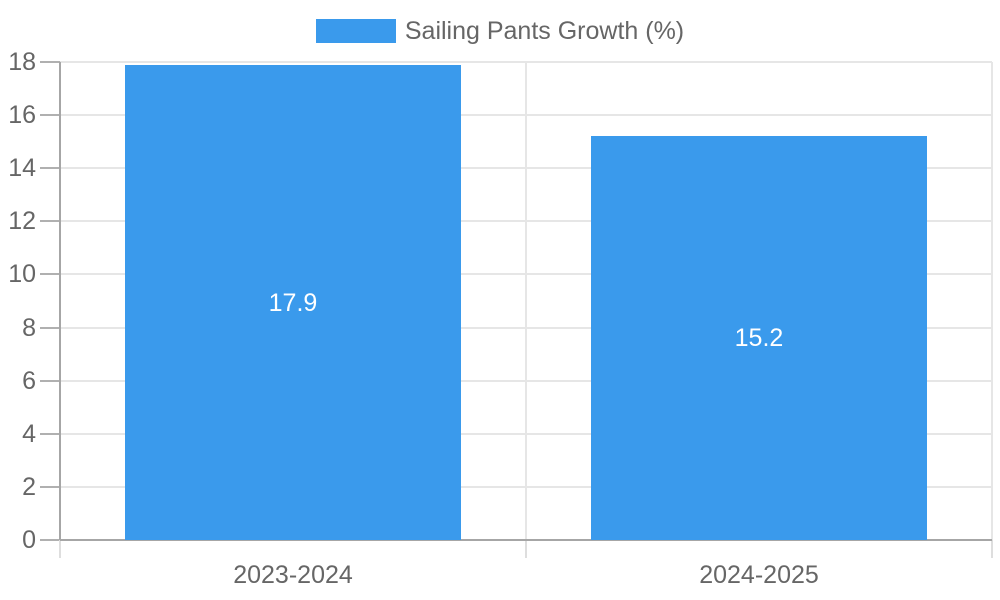  Describe the element at coordinates (22, 221) in the screenshot. I see `y-axis-label: 12` at that location.